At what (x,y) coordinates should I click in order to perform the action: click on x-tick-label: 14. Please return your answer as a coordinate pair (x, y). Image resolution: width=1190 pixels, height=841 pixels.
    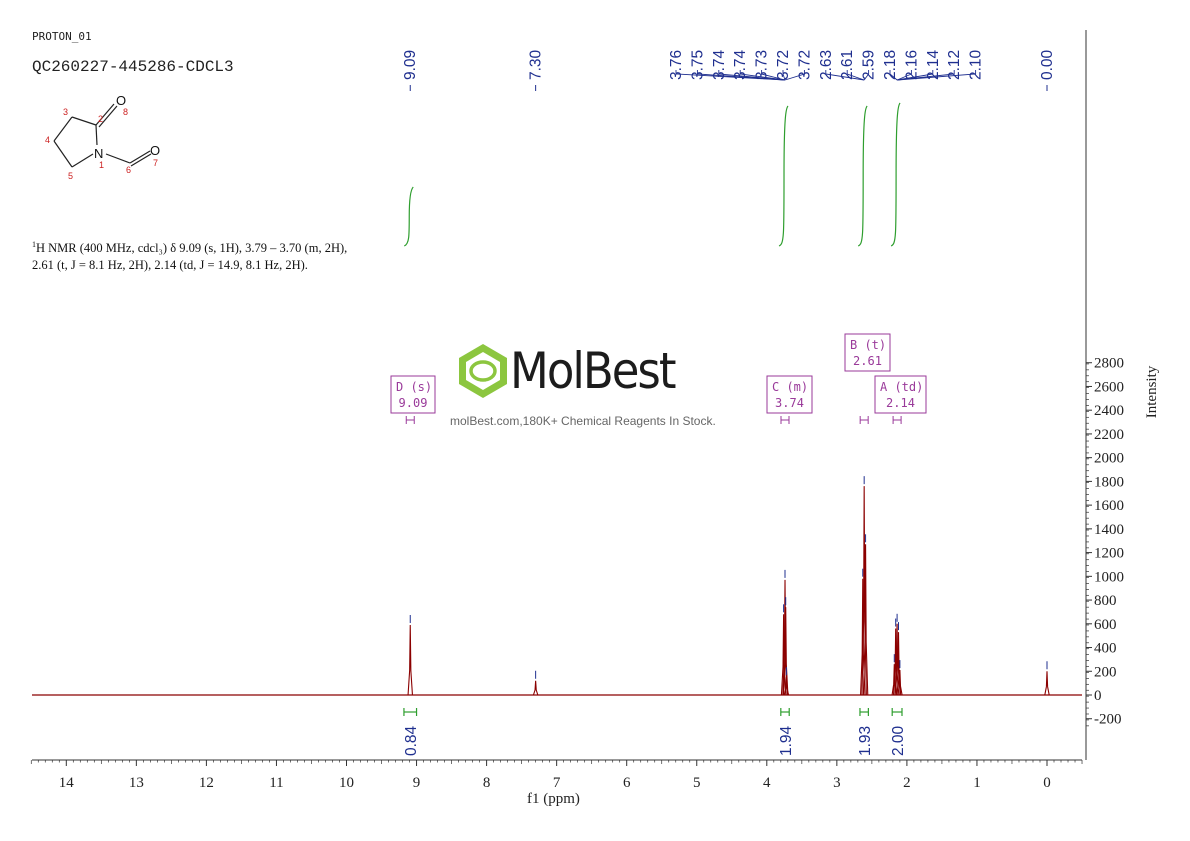
    Looking at the image, I should click on (67, 783).